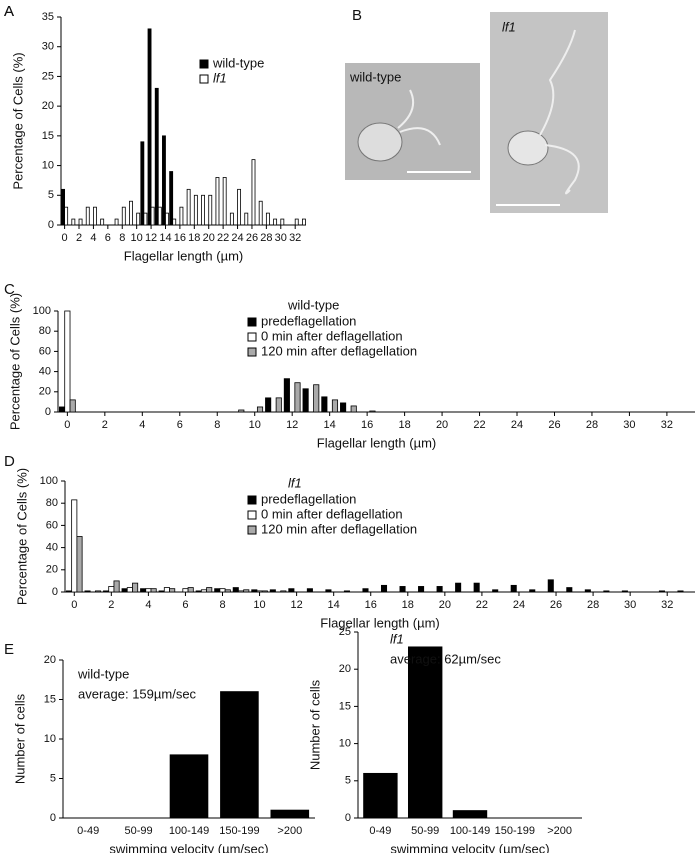 The width and height of the screenshot is (696, 853). What do you see at coordinates (559, 112) in the screenshot?
I see `flagella` at bounding box center [559, 112].